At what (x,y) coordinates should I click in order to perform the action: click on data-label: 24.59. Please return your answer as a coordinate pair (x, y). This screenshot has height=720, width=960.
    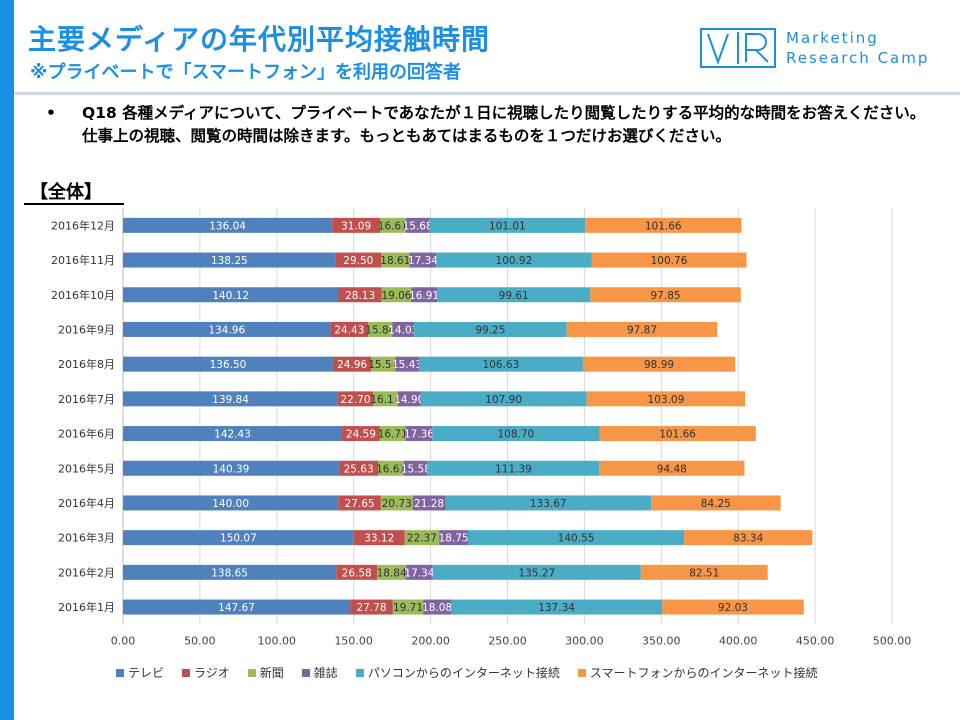
    Looking at the image, I should click on (361, 435).